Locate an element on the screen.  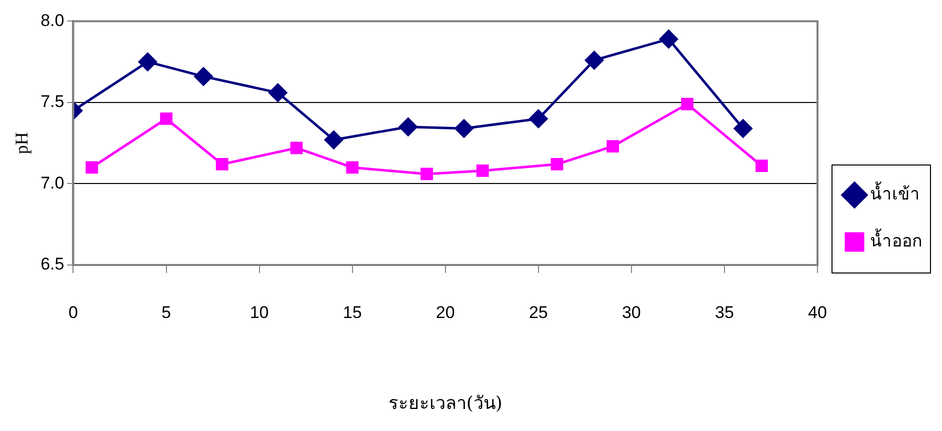
x-tick-label: 20 is located at coordinates (445, 312).